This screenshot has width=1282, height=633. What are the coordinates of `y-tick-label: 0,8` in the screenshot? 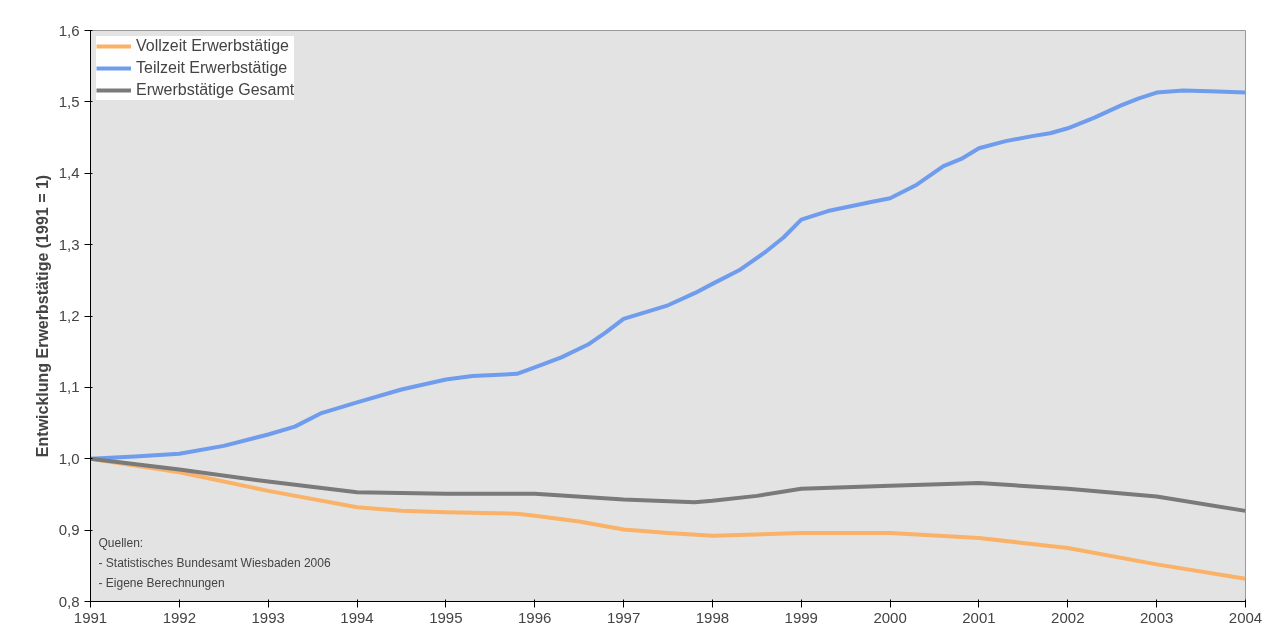 It's located at (69, 601).